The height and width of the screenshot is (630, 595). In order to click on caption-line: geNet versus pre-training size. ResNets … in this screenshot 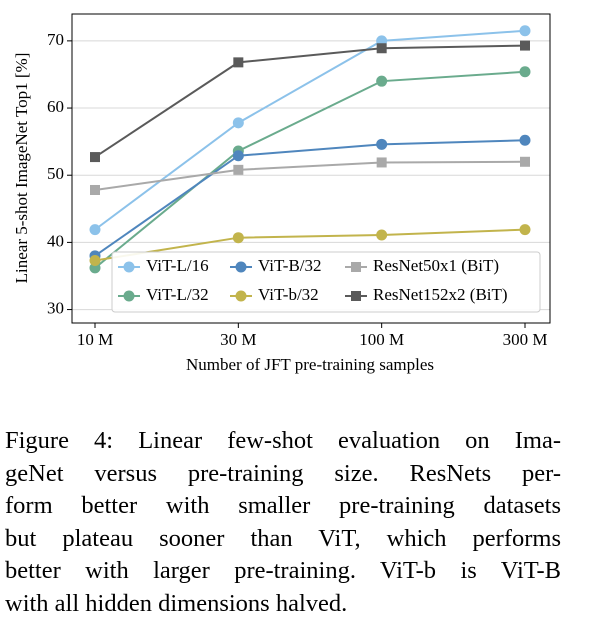, I will do `click(283, 473)`.